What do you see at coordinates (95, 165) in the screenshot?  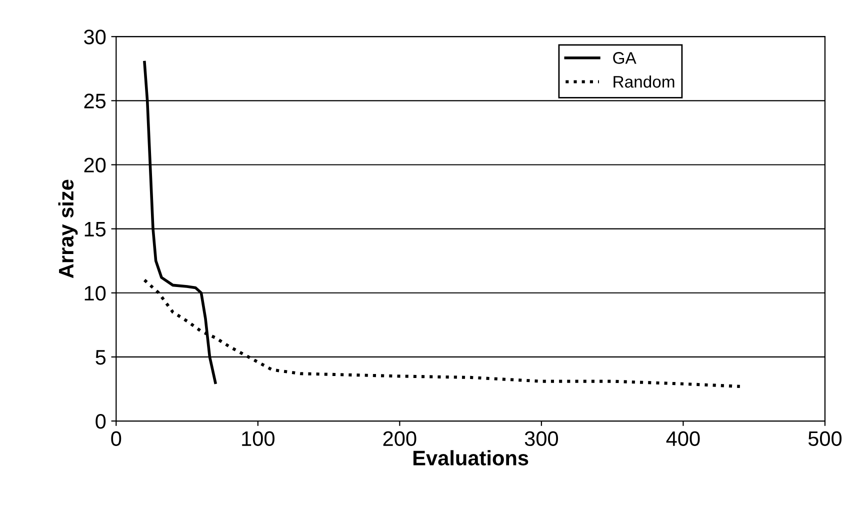 I see `y-tick-label: 20` at bounding box center [95, 165].